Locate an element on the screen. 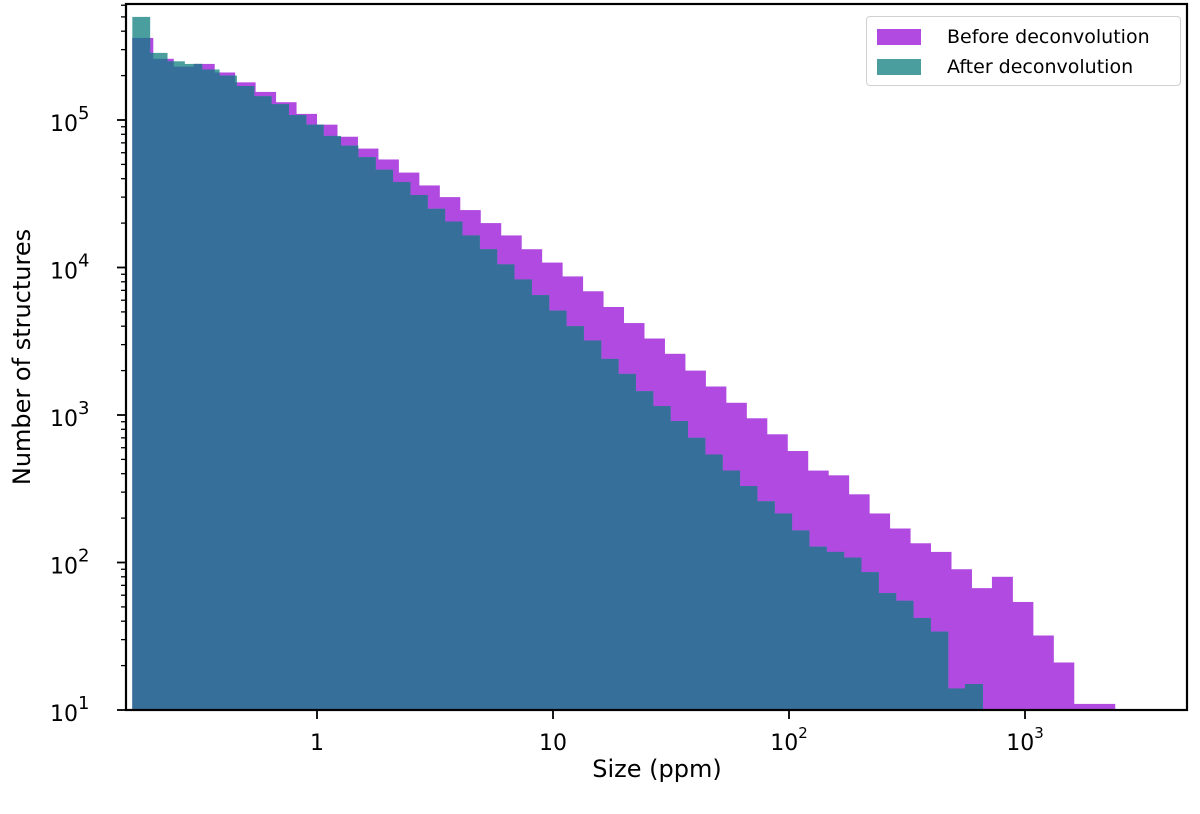  x-axis-label: Size (ppm) is located at coordinates (656, 769).